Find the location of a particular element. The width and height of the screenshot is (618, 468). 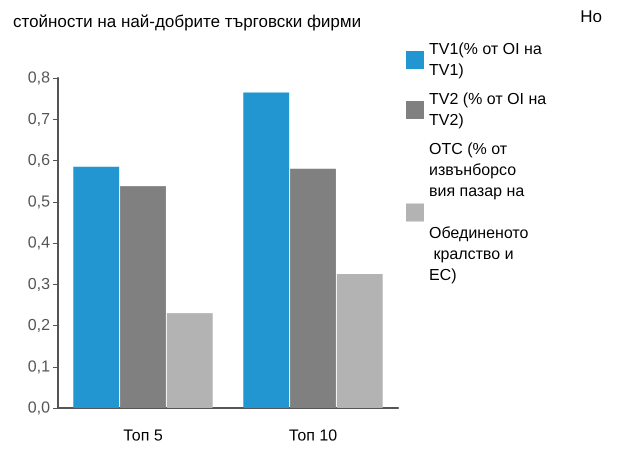

y-tick-label: 0,6 is located at coordinates (39, 160).